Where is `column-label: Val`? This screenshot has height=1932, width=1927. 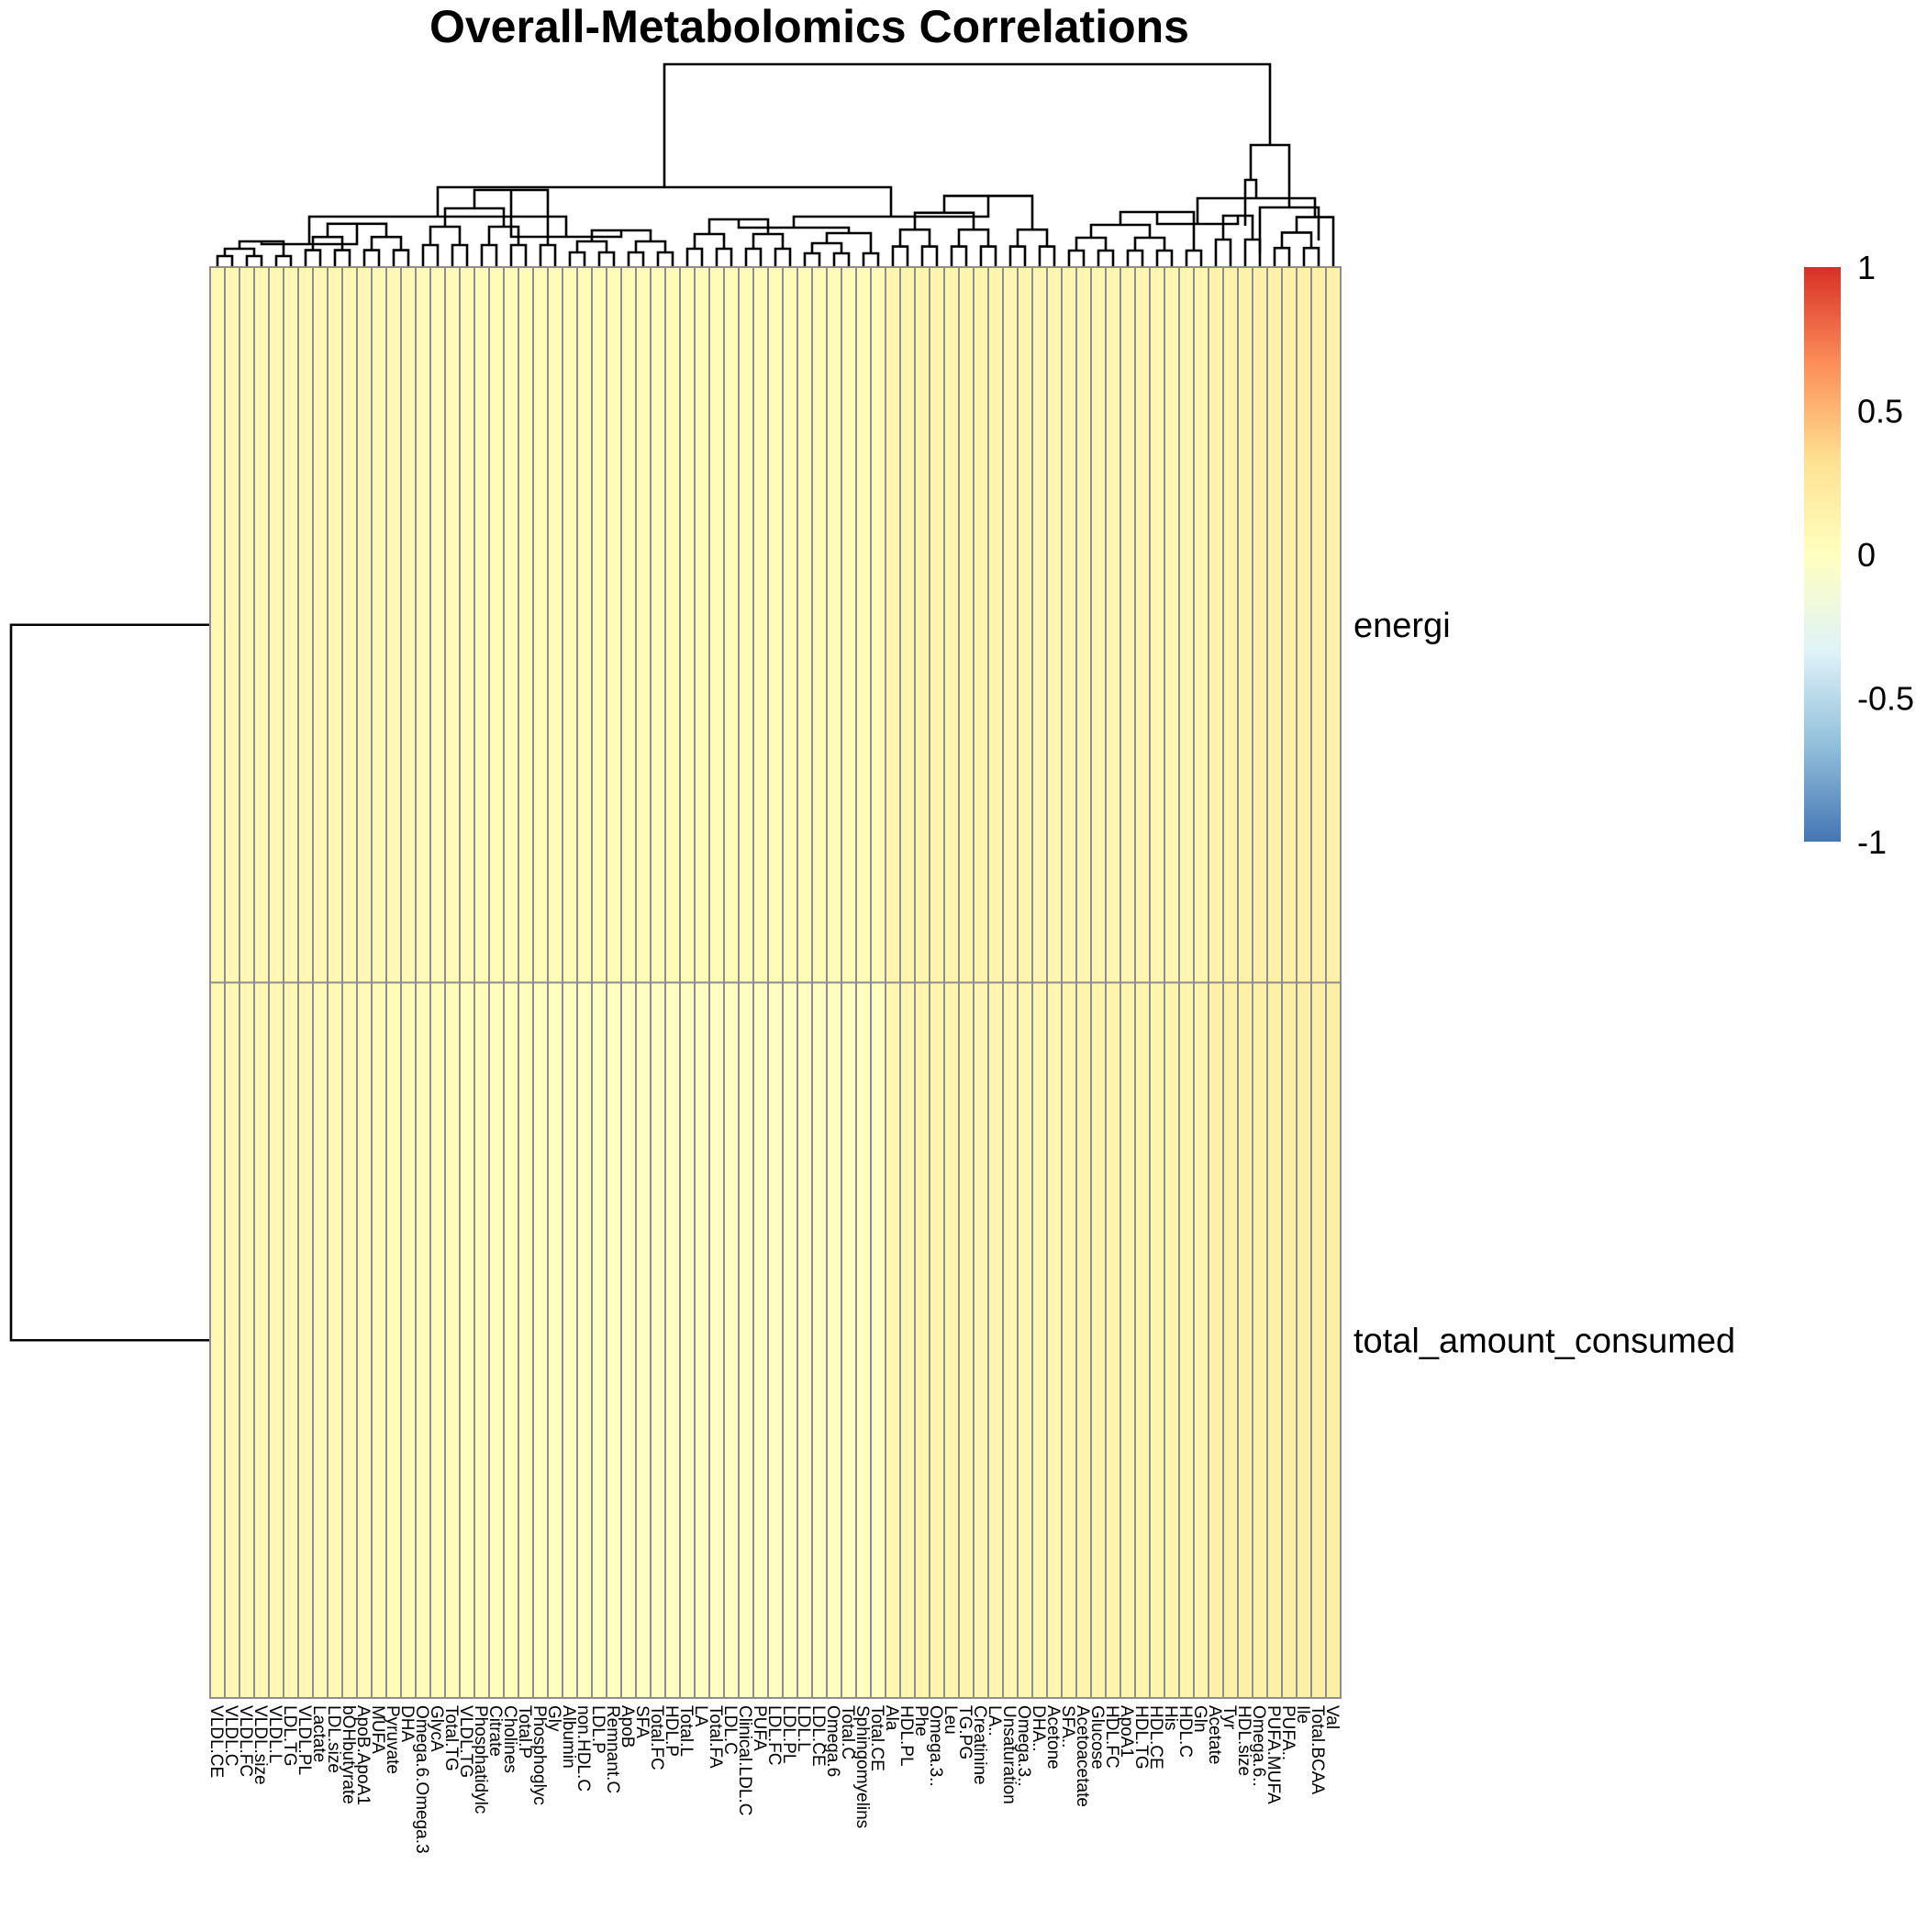 column-label: Val is located at coordinates (1332, 1717).